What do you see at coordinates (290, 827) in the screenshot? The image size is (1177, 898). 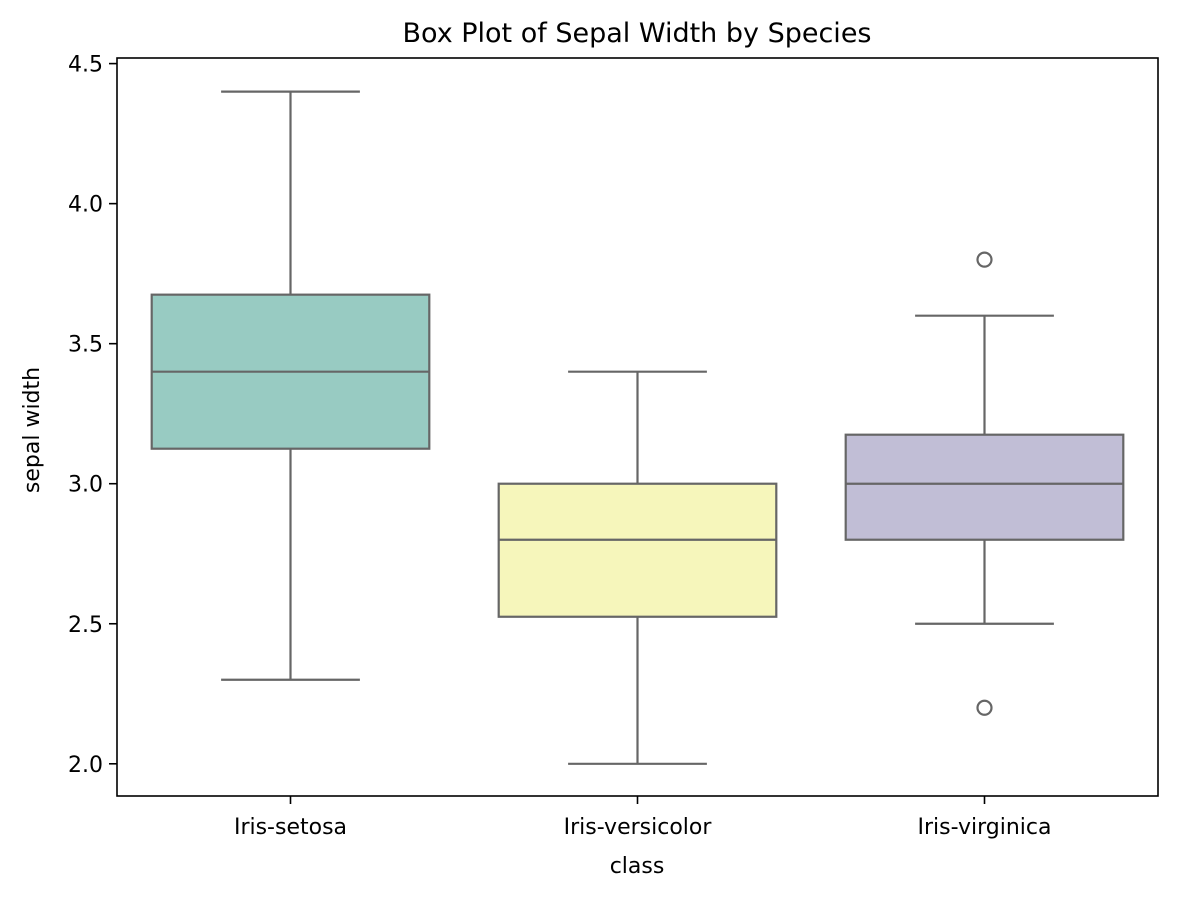 I see `x-tick-label: Iris-setosa` at bounding box center [290, 827].